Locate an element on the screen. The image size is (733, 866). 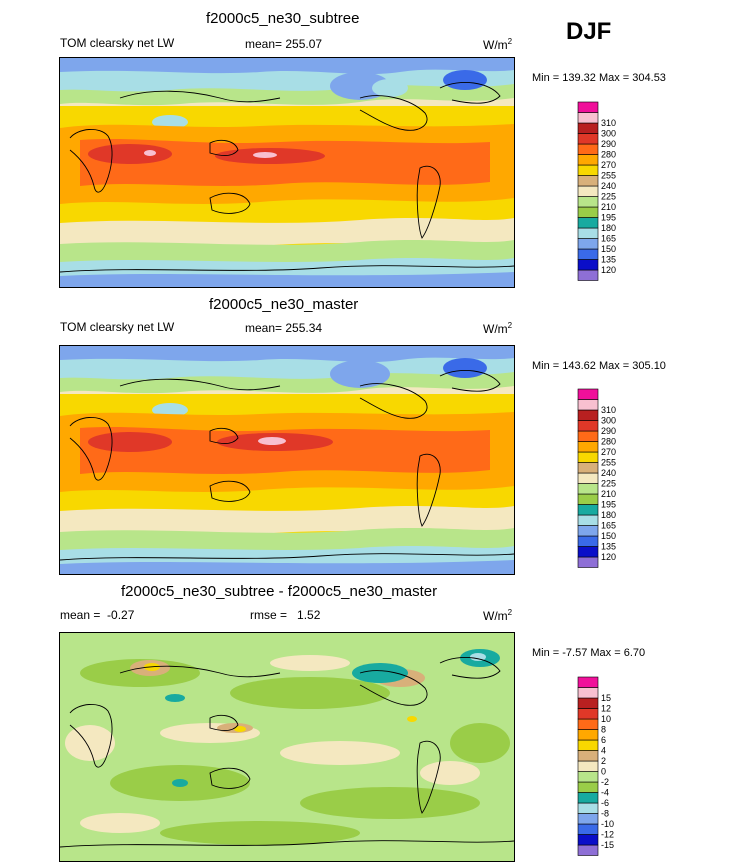
panel1-colorbar-tick-label: 280 is located at coordinates (608, 155).